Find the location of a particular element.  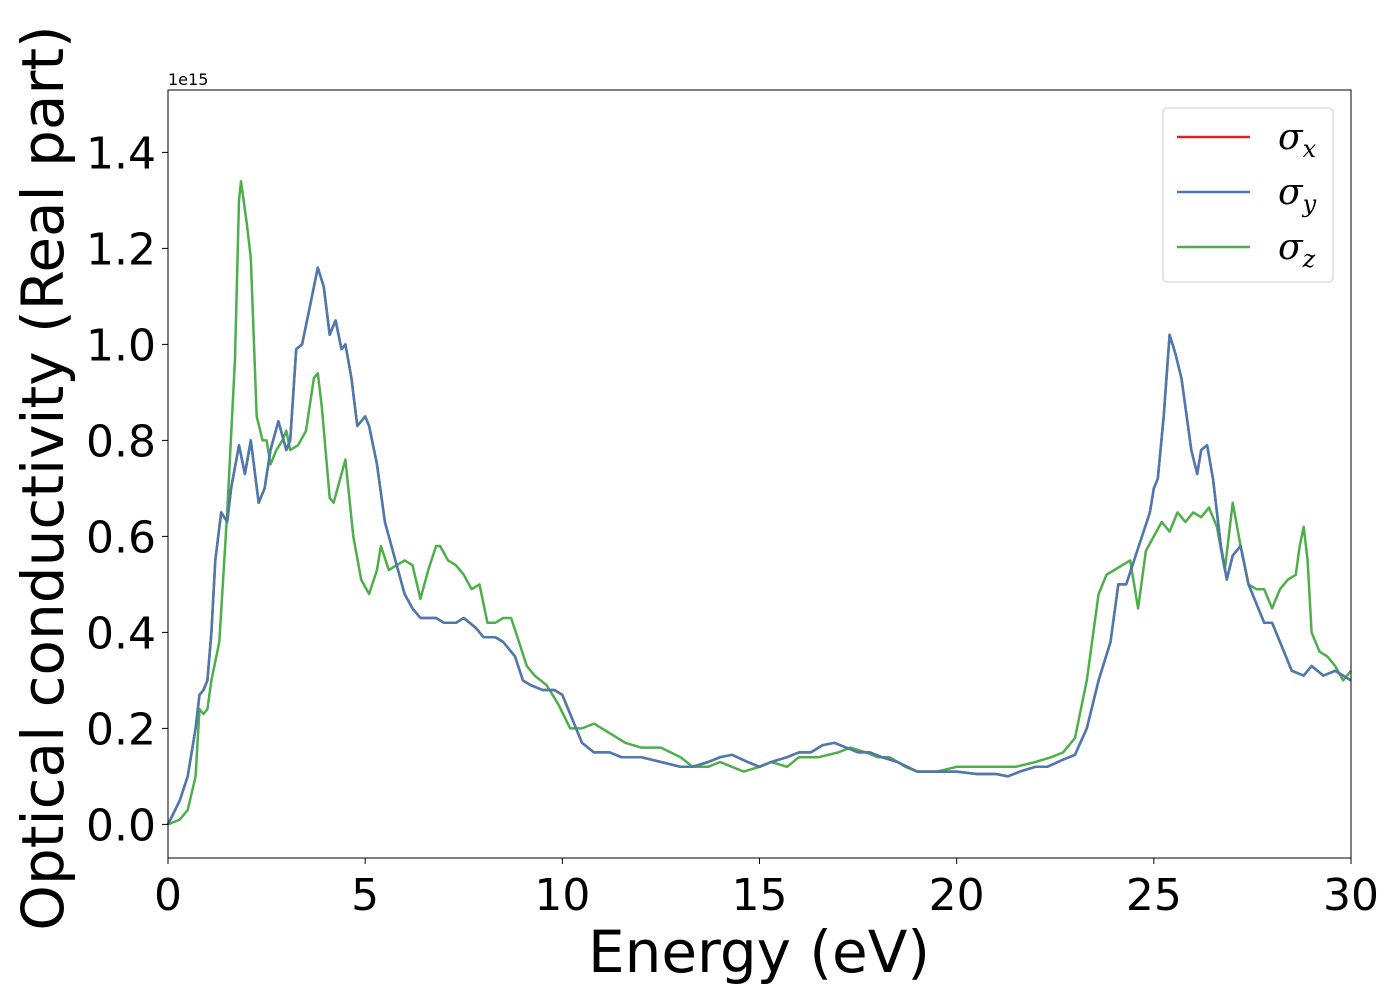

x-tick-label: 0 is located at coordinates (168, 895).